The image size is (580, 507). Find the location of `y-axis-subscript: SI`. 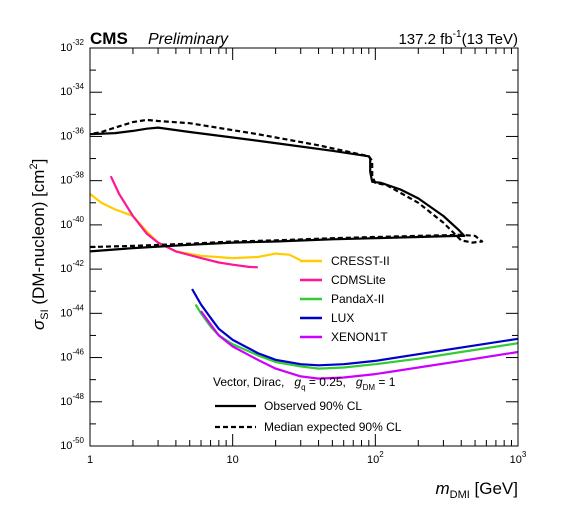

y-axis-subscript: SI is located at coordinates (45, 314).